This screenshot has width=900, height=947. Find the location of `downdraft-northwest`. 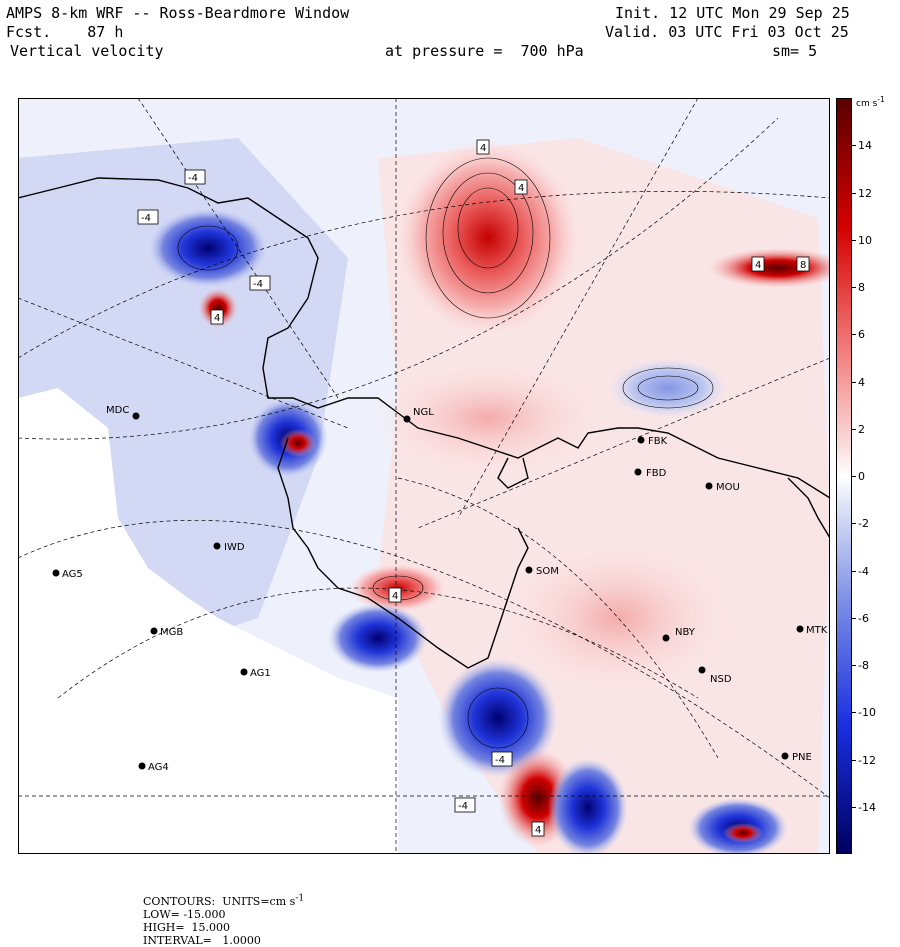

downdraft-northwest is located at coordinates (208, 248).